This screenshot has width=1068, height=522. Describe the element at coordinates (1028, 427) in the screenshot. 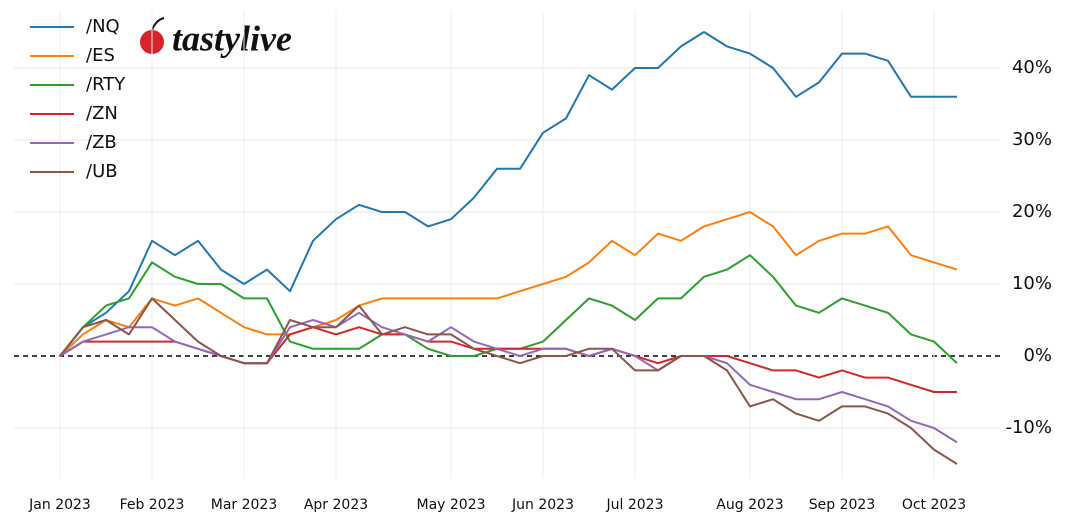

I see `y-tick-label: -10%` at that location.